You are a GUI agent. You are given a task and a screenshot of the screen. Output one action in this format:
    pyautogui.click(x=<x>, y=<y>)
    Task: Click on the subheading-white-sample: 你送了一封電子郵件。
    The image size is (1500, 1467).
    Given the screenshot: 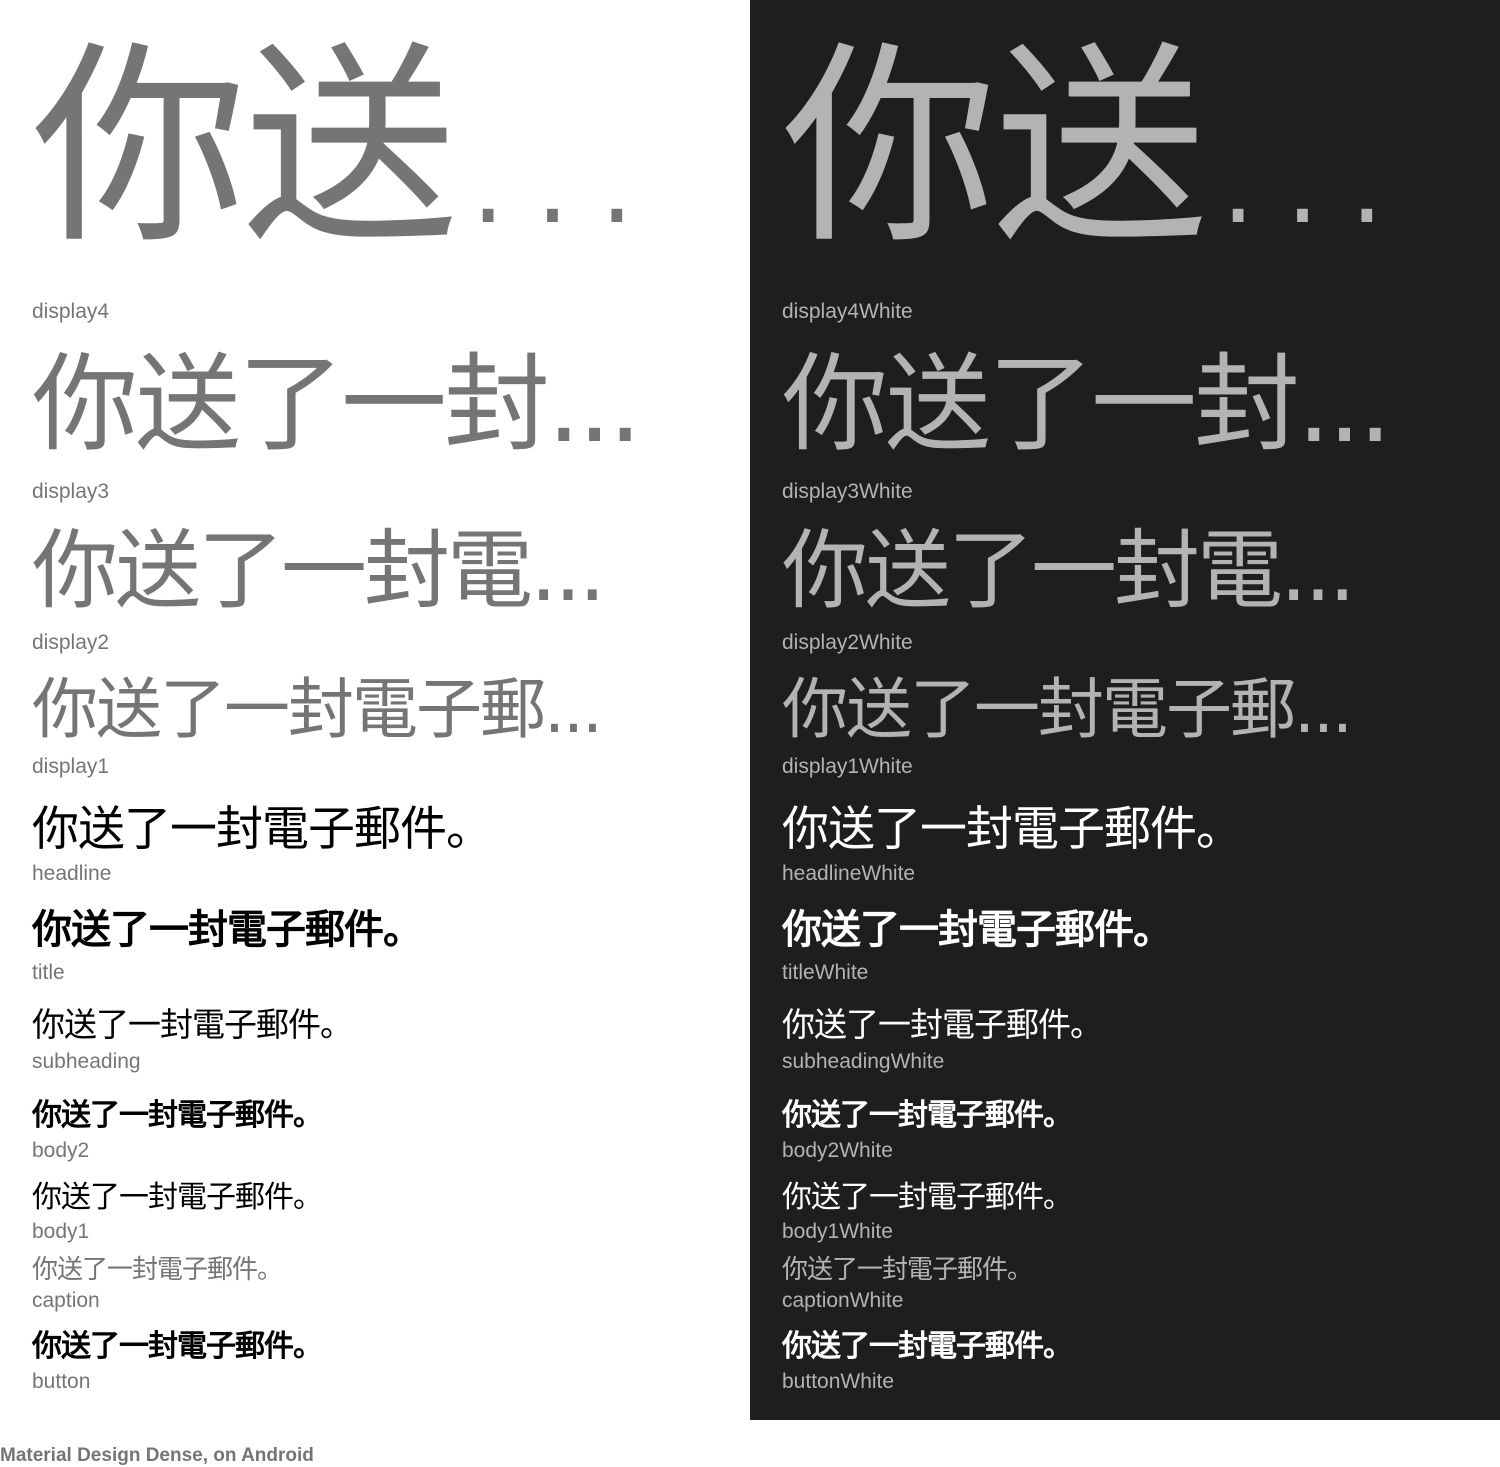 What is the action you would take?
    pyautogui.click(x=942, y=1024)
    